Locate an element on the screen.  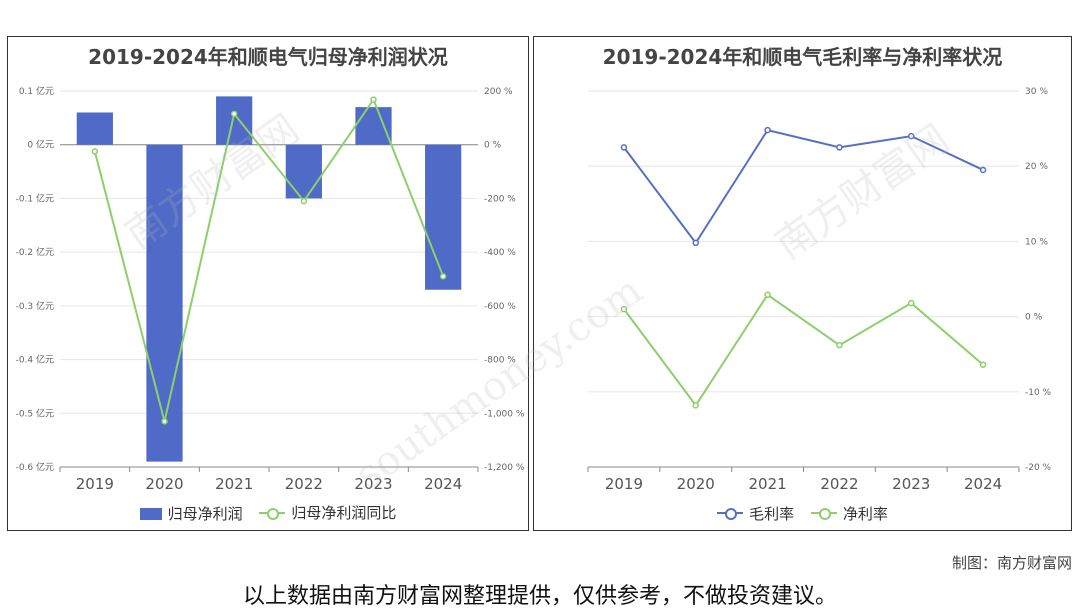
legend-item-net-profit-yoy: 归母净利润同比 is located at coordinates (327, 512).